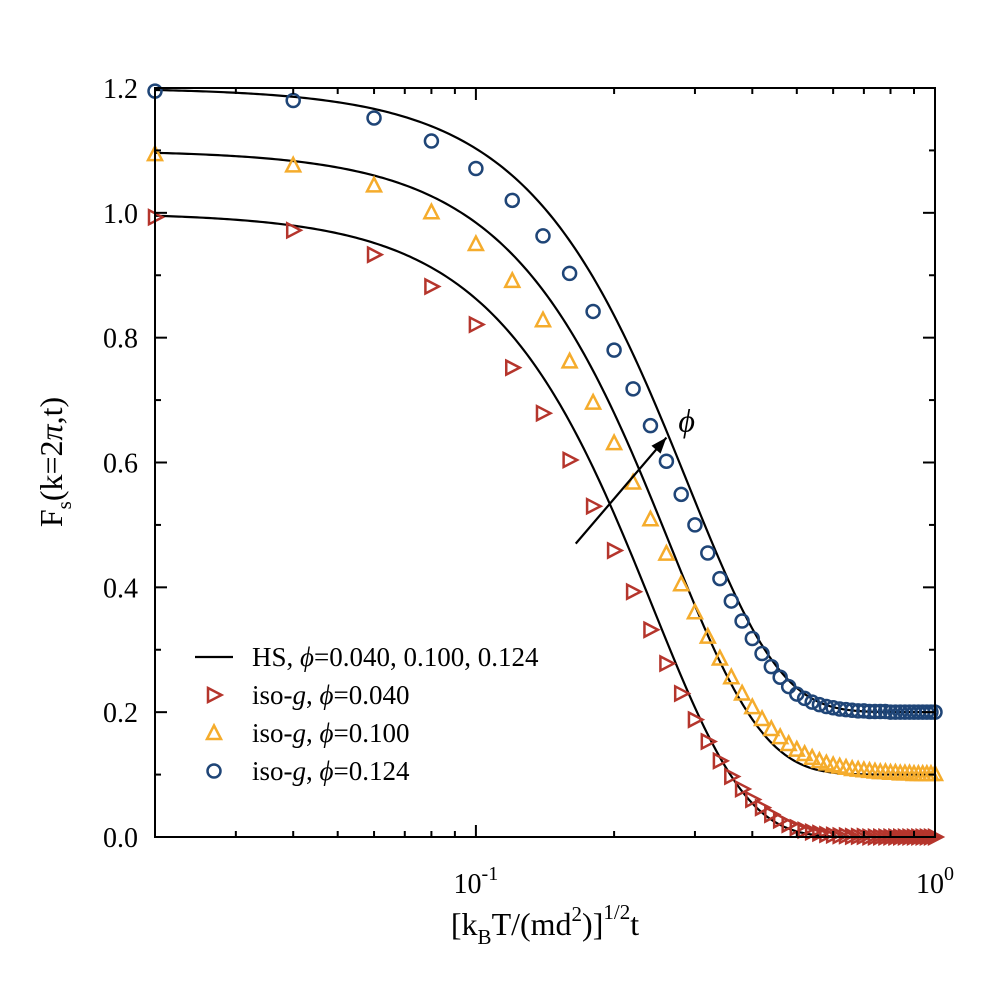  Describe the element at coordinates (490, 874) in the screenshot. I see `x-tick-exponent: -1` at that location.